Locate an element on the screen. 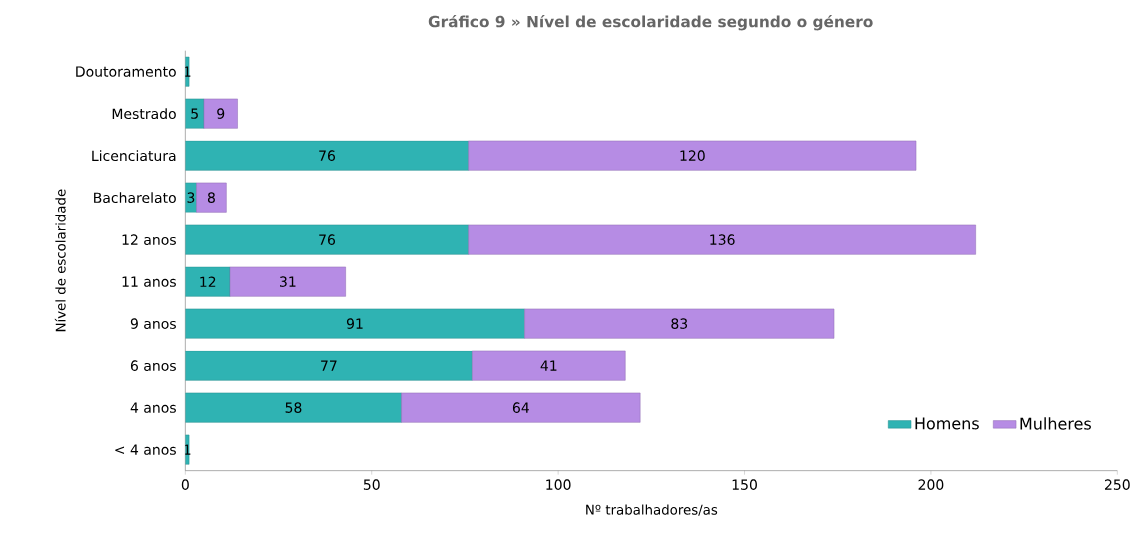 Image resolution: width=1136 pixels, height=537 pixels. data-label: 83 is located at coordinates (679, 323).